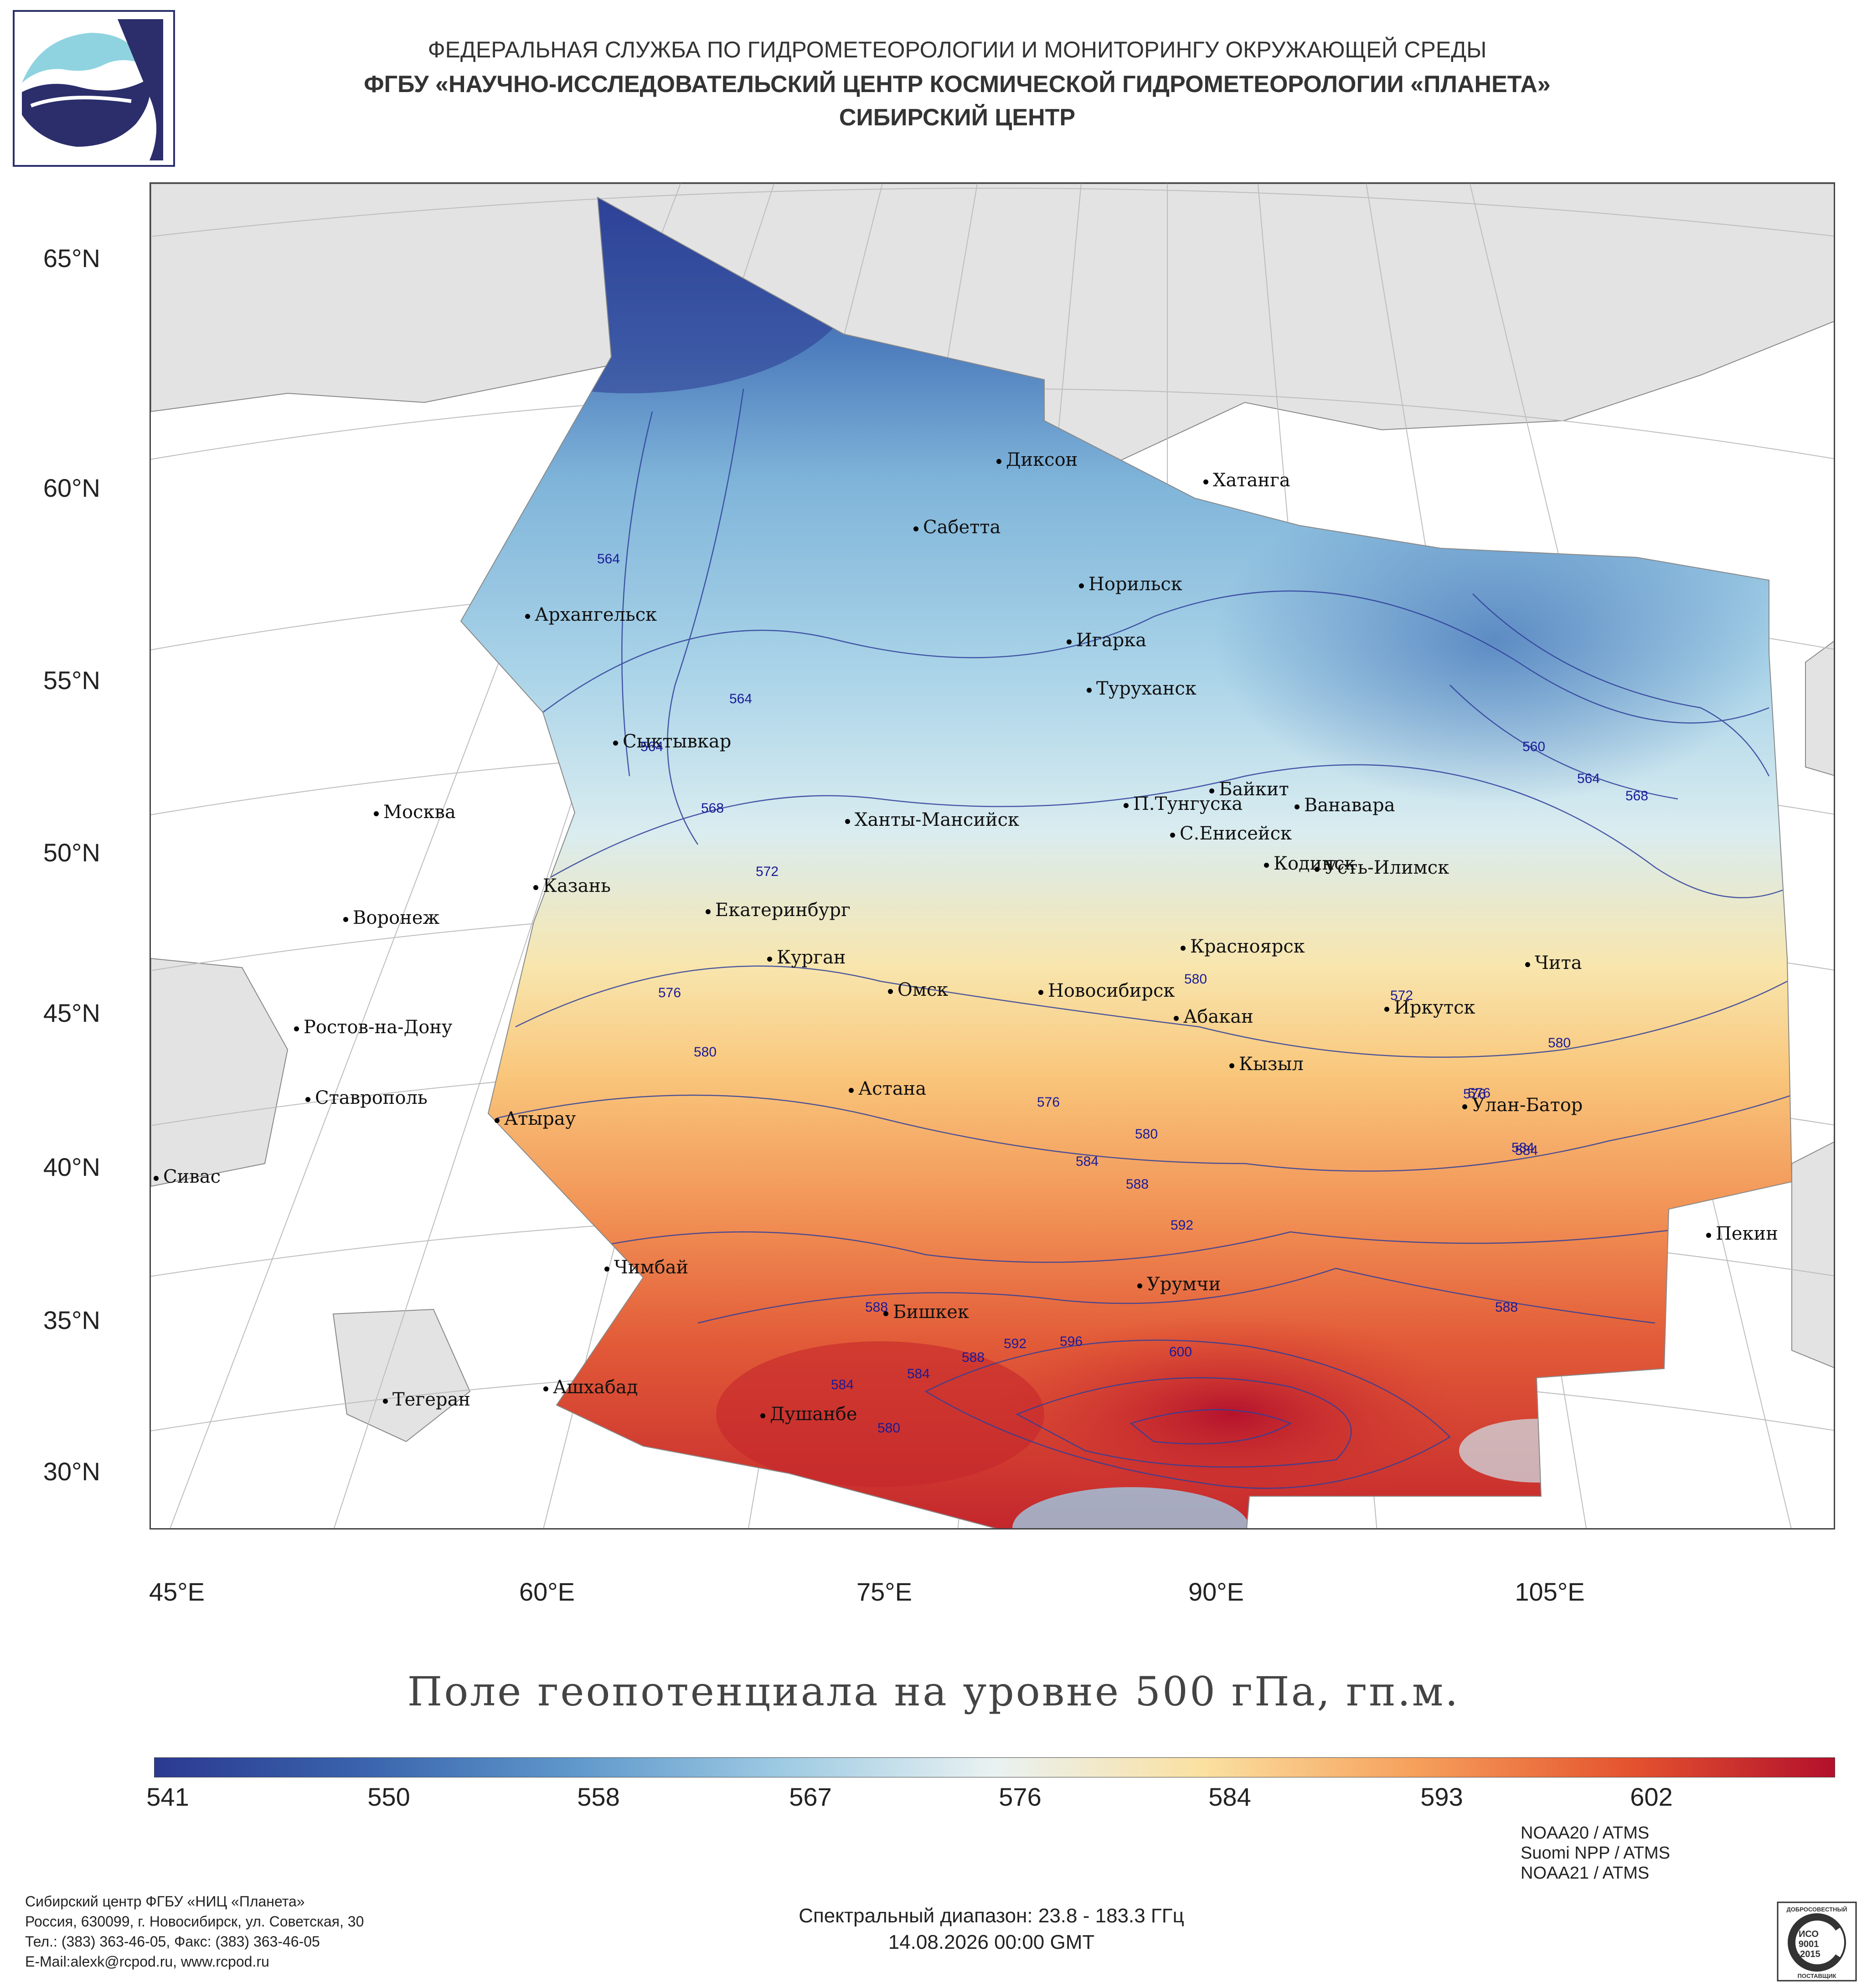 This screenshot has width=1867, height=1988. I want to click on city-label: Усть-Илимск, so click(1382, 868).